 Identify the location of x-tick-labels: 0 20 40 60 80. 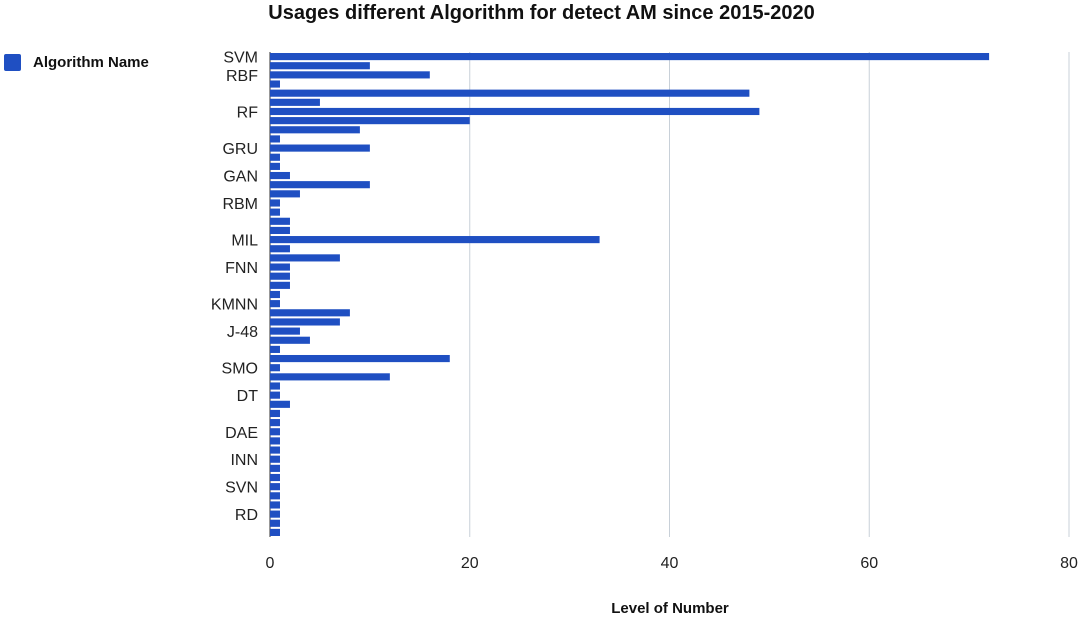
(672, 563).